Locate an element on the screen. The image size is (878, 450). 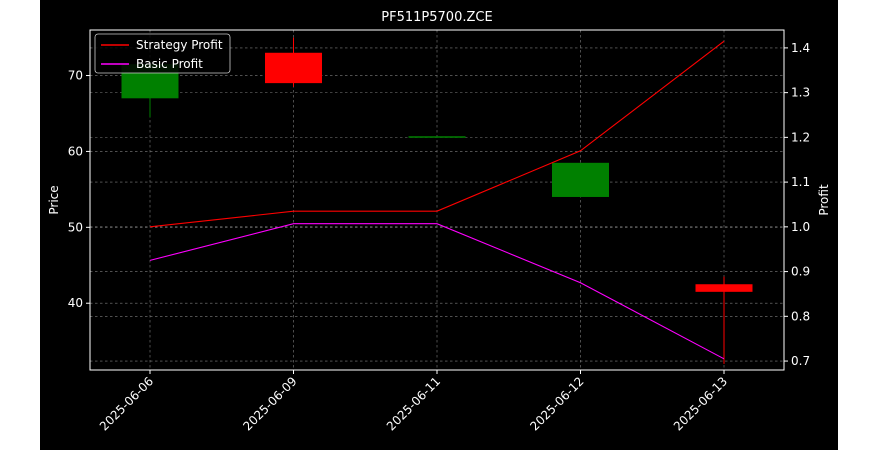
right-profit-axis: 0.7 0.8 0.9 1.0 1.1 1.2 1.3 1.4 is located at coordinates (797, 204).